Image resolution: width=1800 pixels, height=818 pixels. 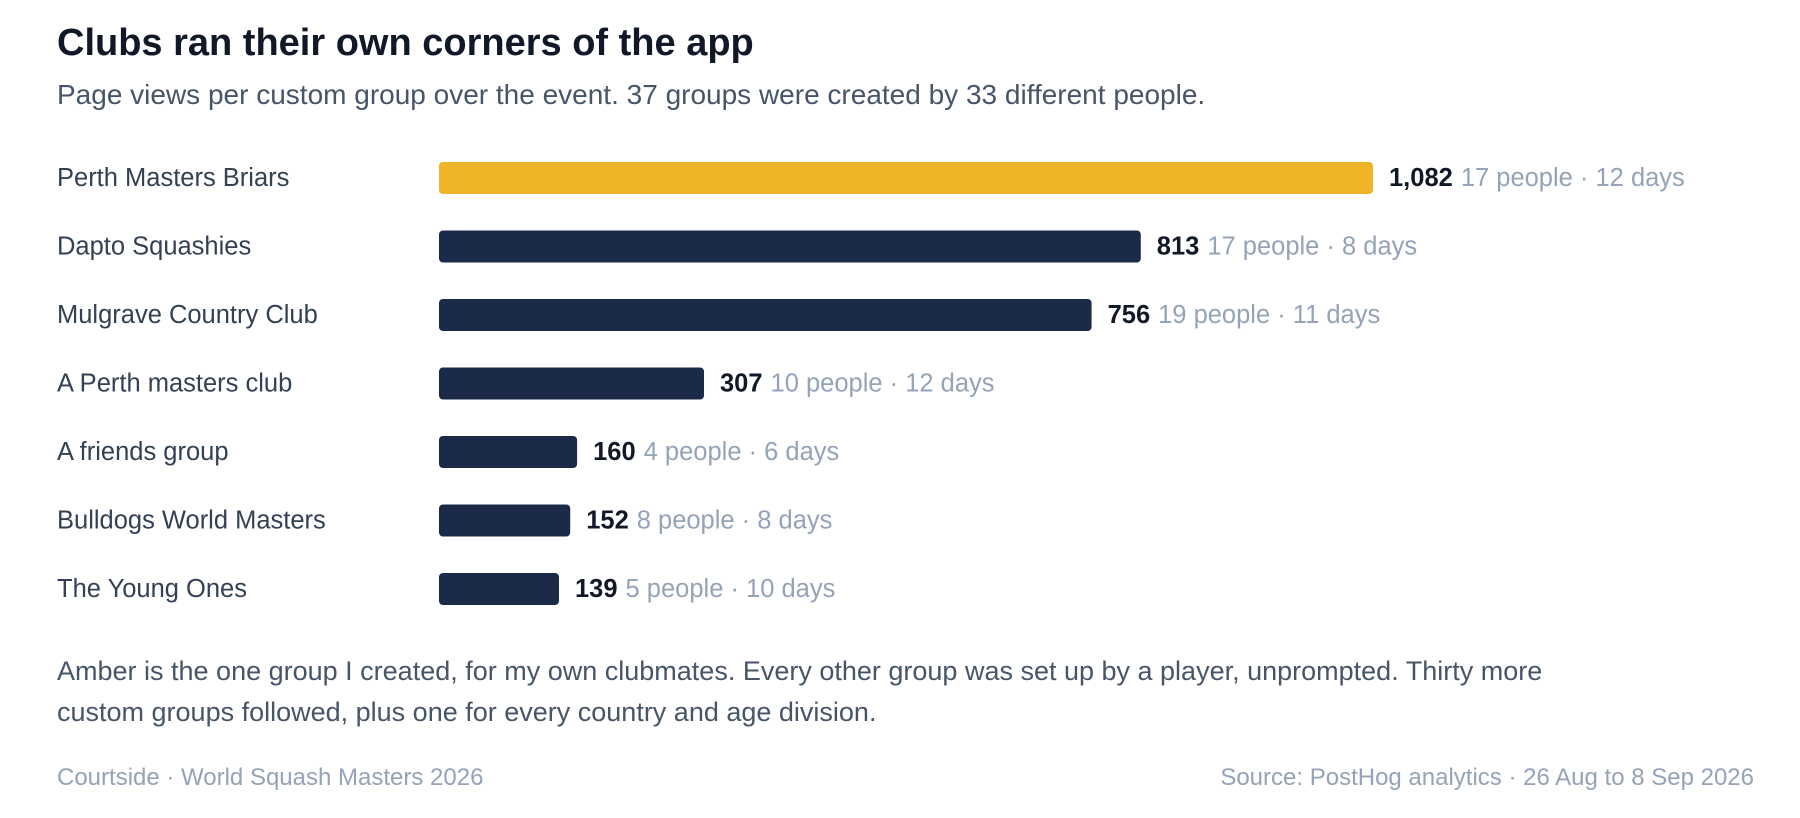 I want to click on meta-label: 19 people · 11 days, so click(x=1269, y=315).